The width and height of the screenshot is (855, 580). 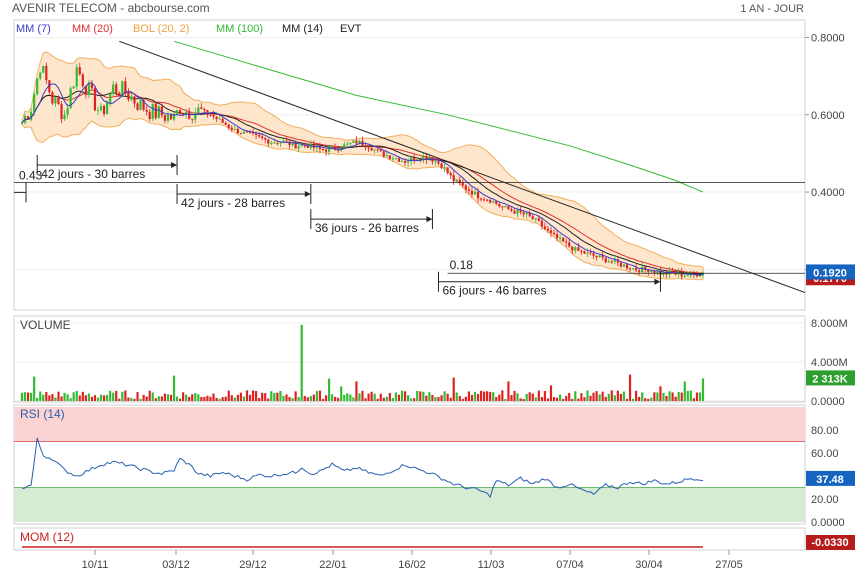 I want to click on volume-y-axis: 8.000M 4.000M 0.0000 2 313K, so click(x=830, y=363).